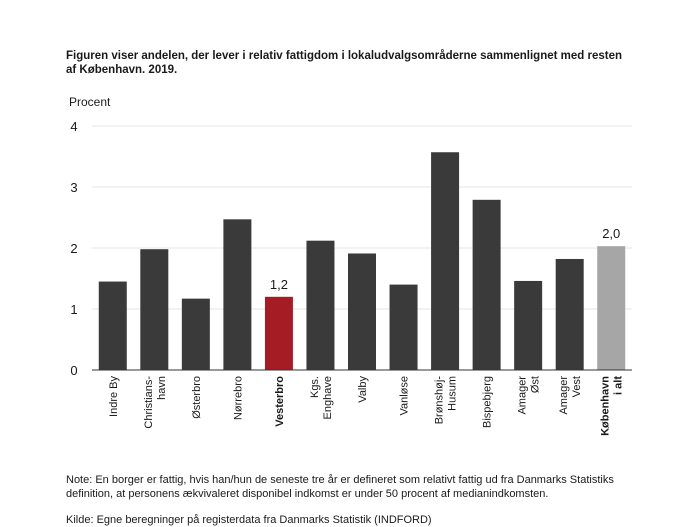 Image resolution: width=696 pixels, height=527 pixels. I want to click on y-axis-label: Procent, so click(90, 102).